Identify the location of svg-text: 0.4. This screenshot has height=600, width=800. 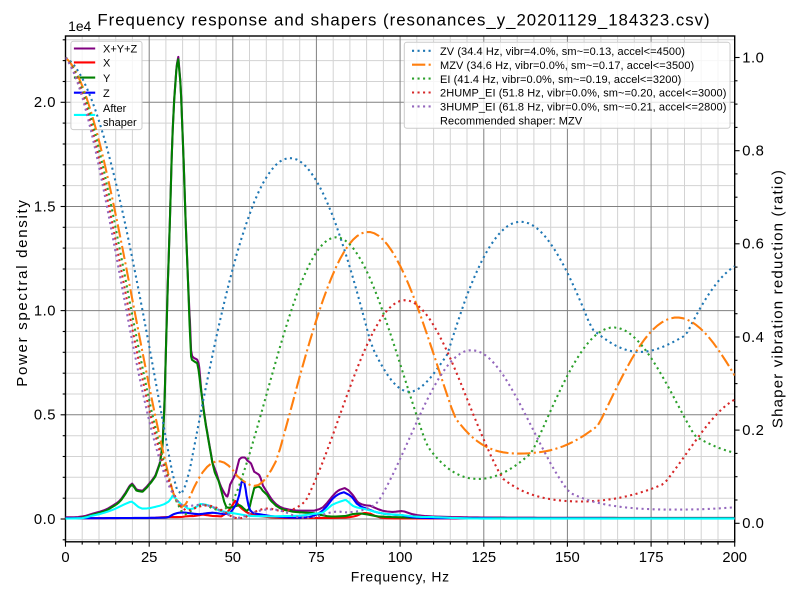
(753, 338).